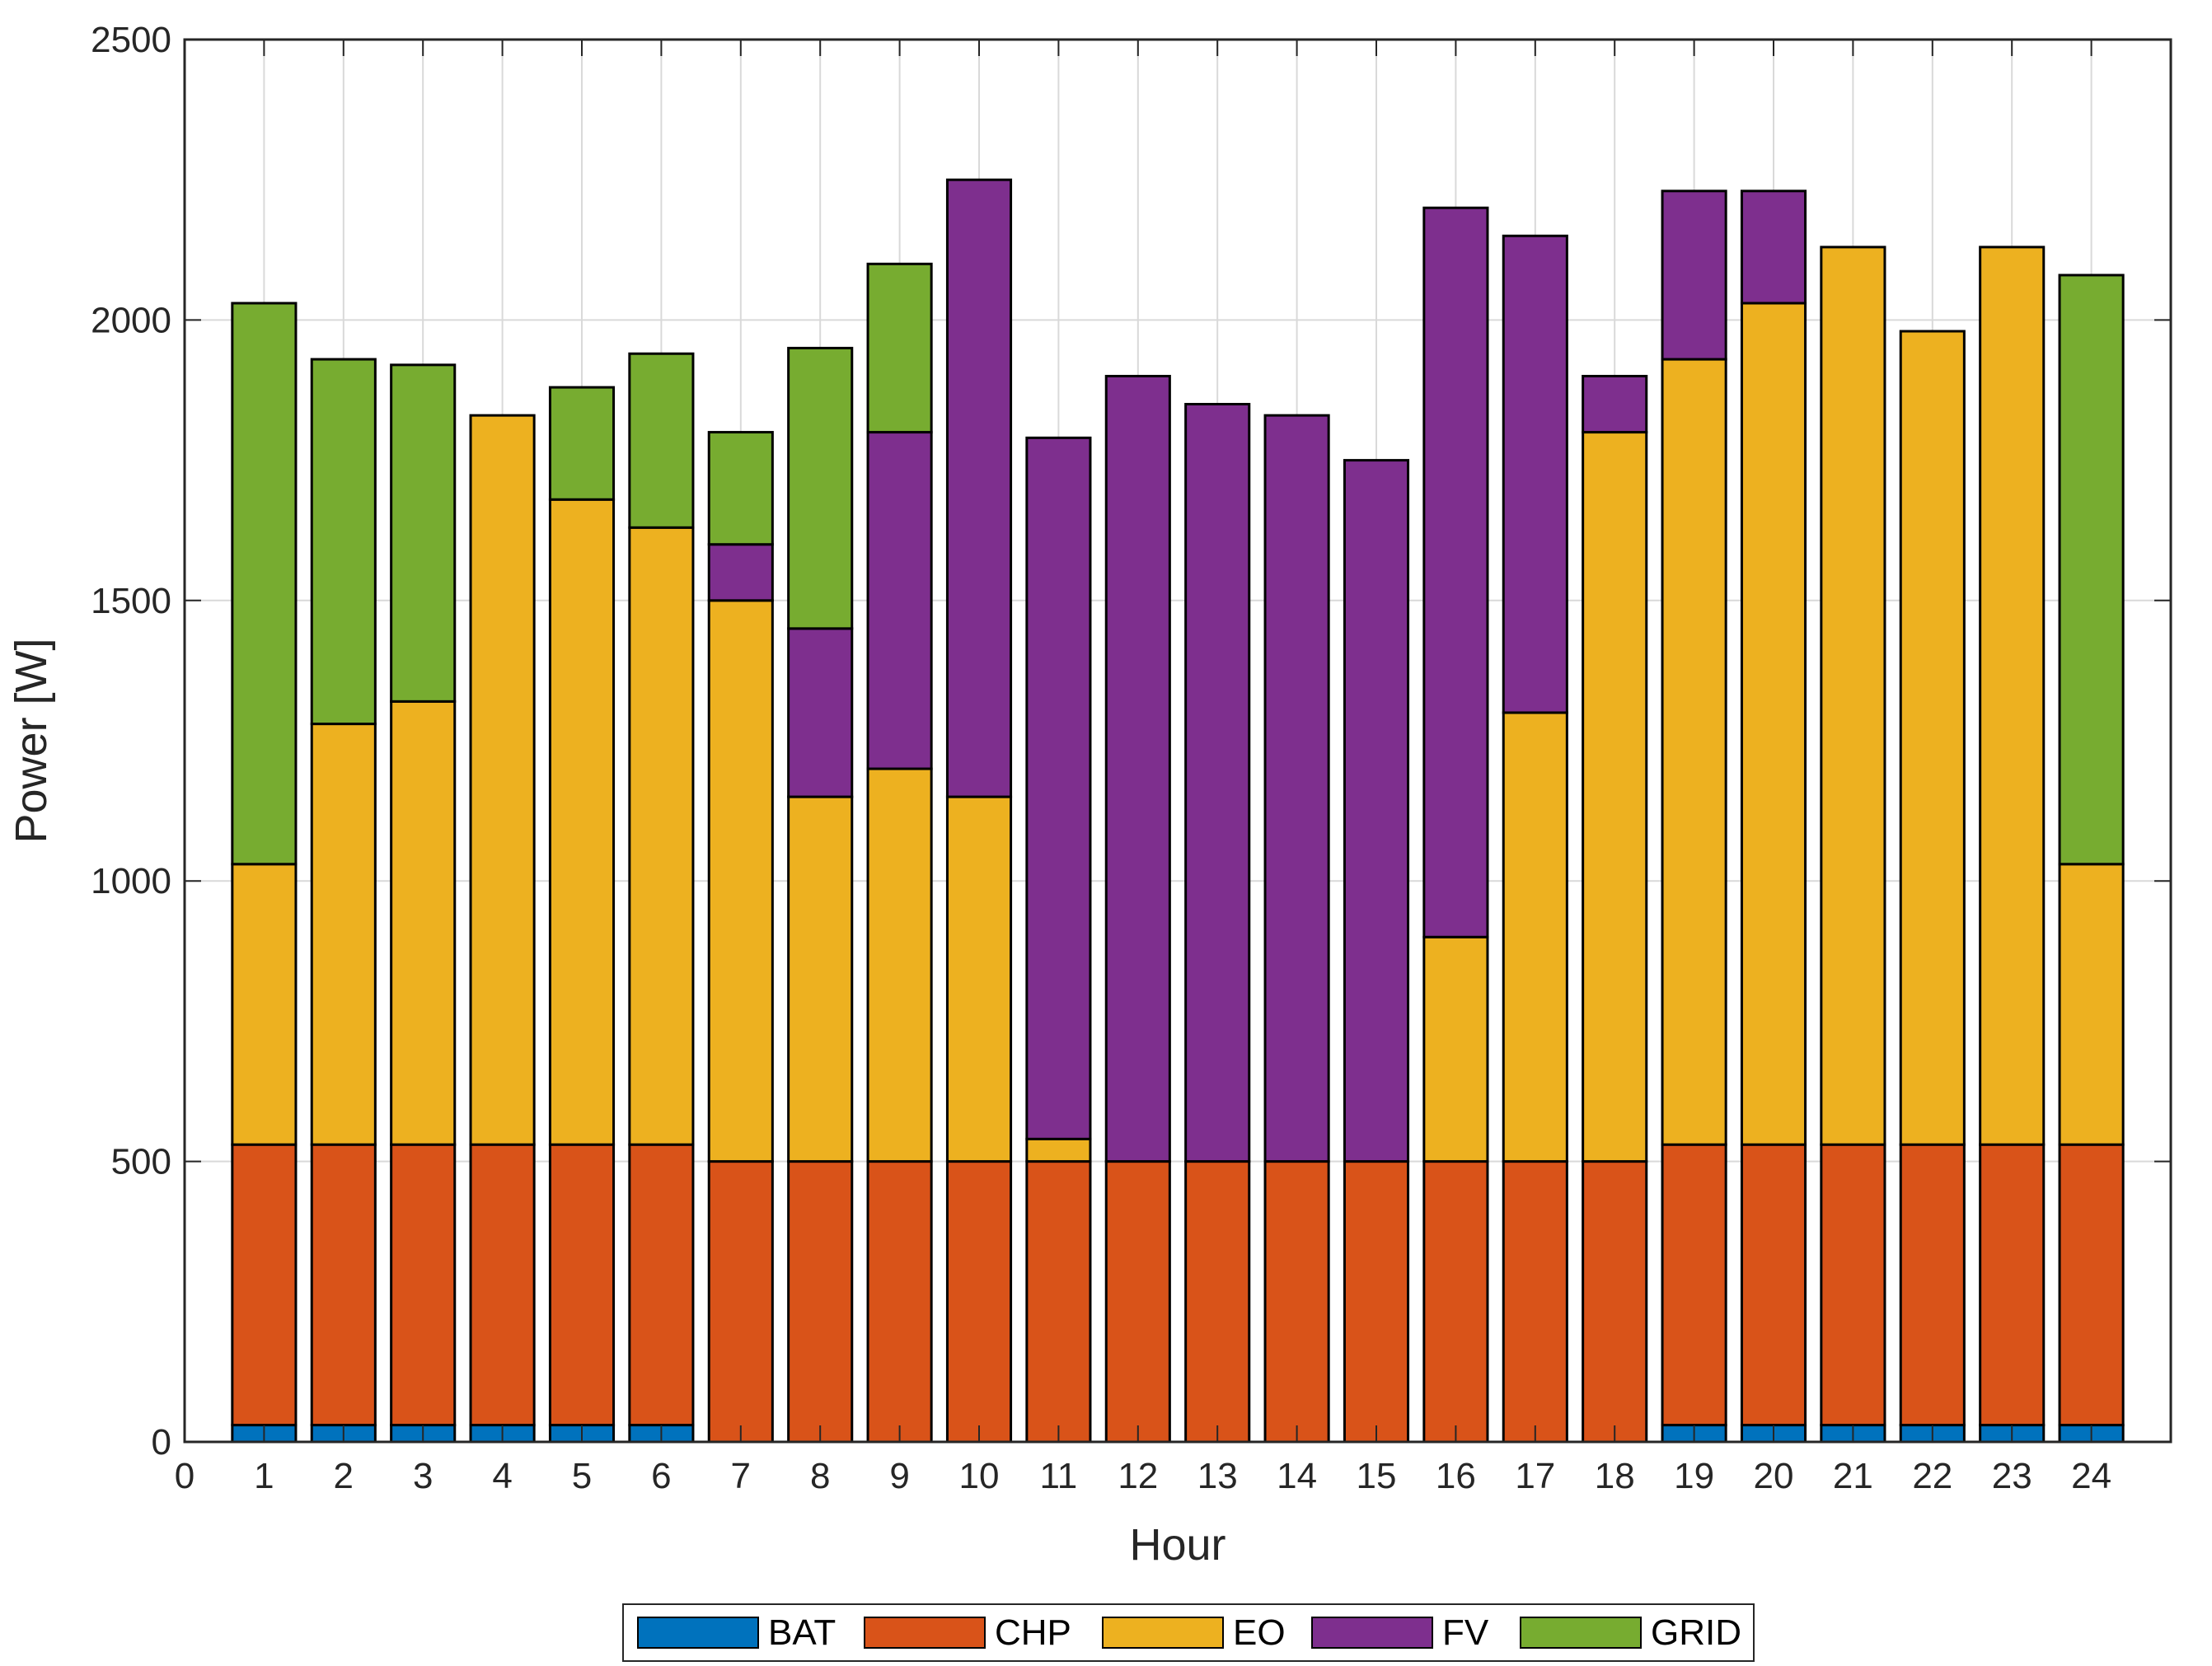 The width and height of the screenshot is (2212, 1666). Describe the element at coordinates (1774, 1476) in the screenshot. I see `x-tick-label: 20` at that location.